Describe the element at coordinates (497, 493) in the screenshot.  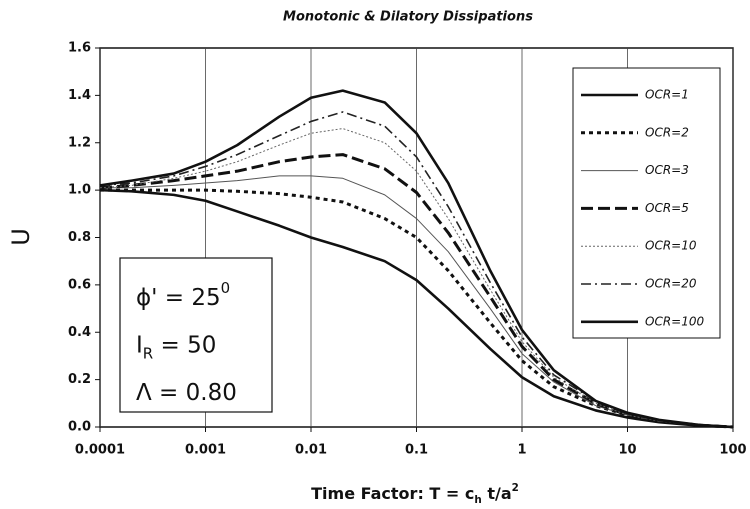
I see `text-part: t/a` at that location.